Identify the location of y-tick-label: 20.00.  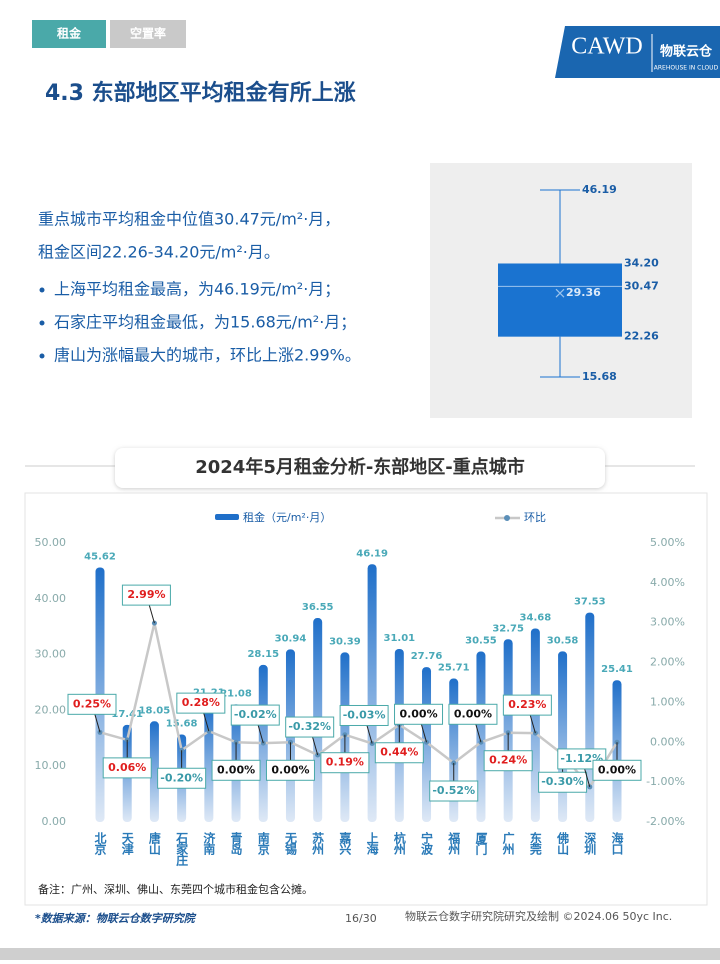
(51, 709).